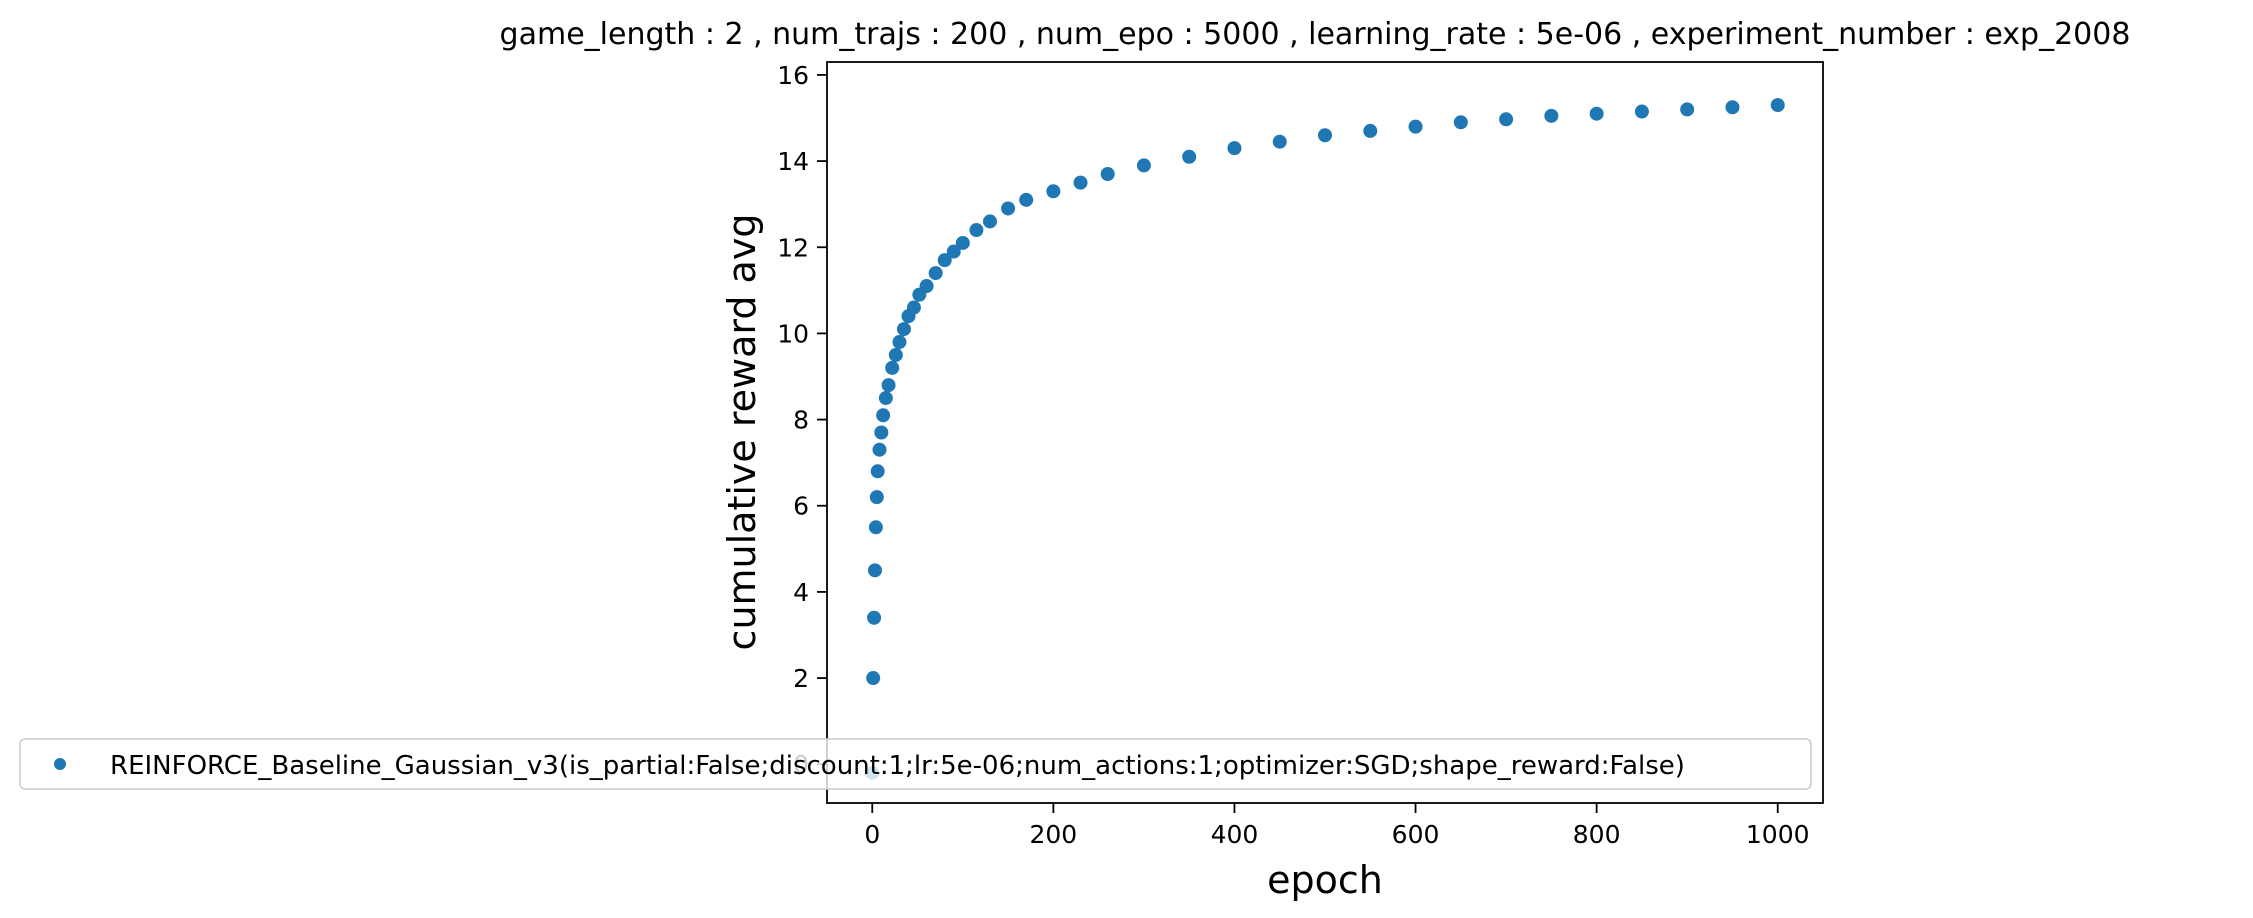 The width and height of the screenshot is (2253, 918). I want to click on y-tick-label: 16, so click(793, 75).